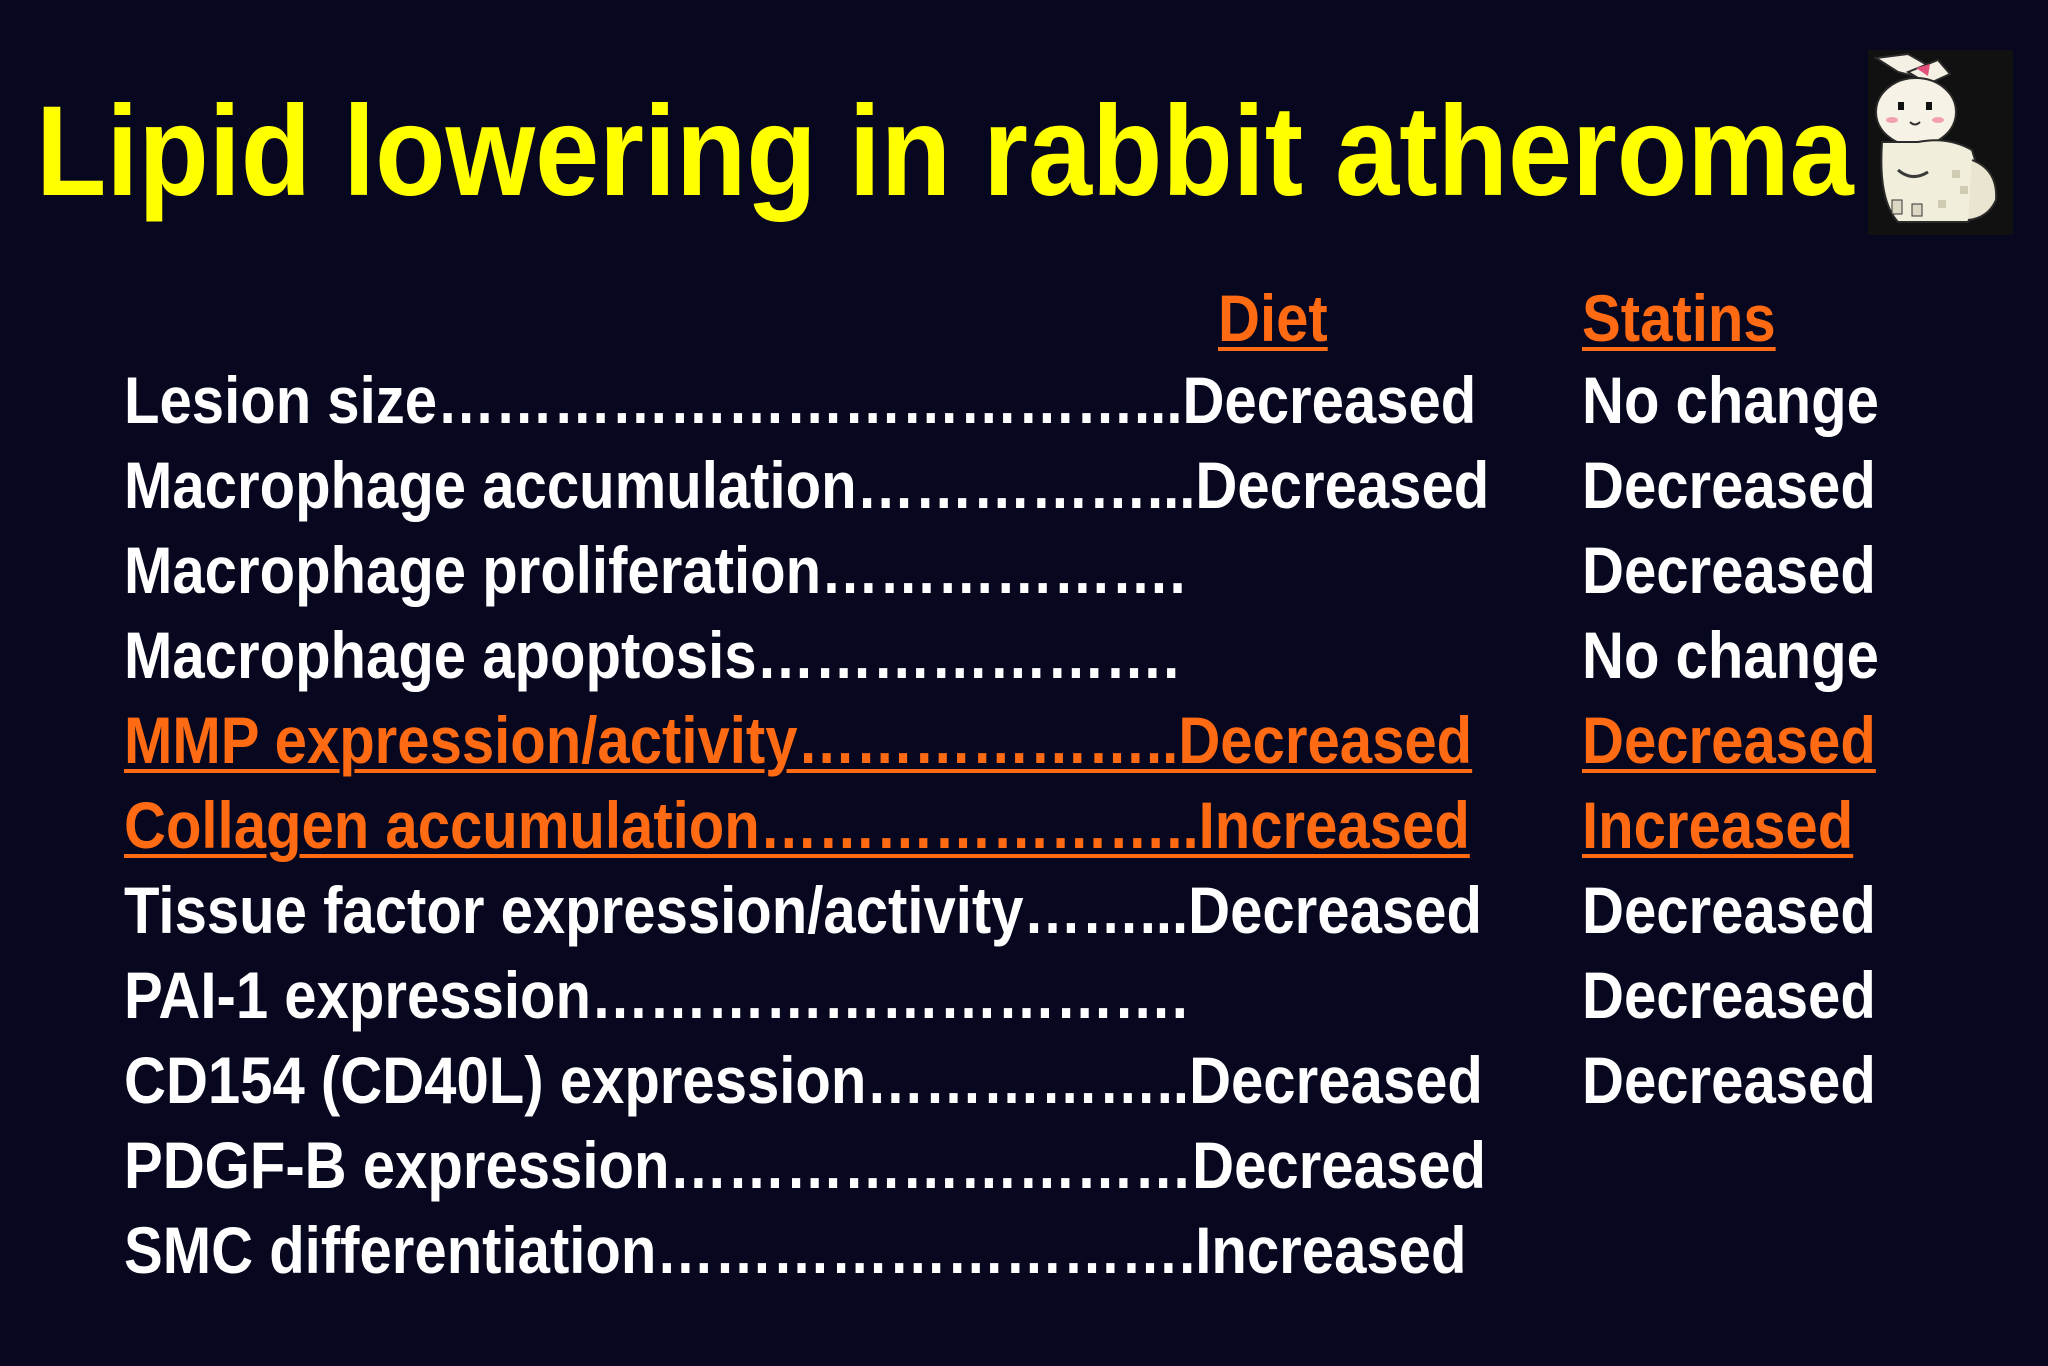  Describe the element at coordinates (797, 825) in the screenshot. I see `row-item-diet: Collagen accumulation…………………..Increased` at that location.